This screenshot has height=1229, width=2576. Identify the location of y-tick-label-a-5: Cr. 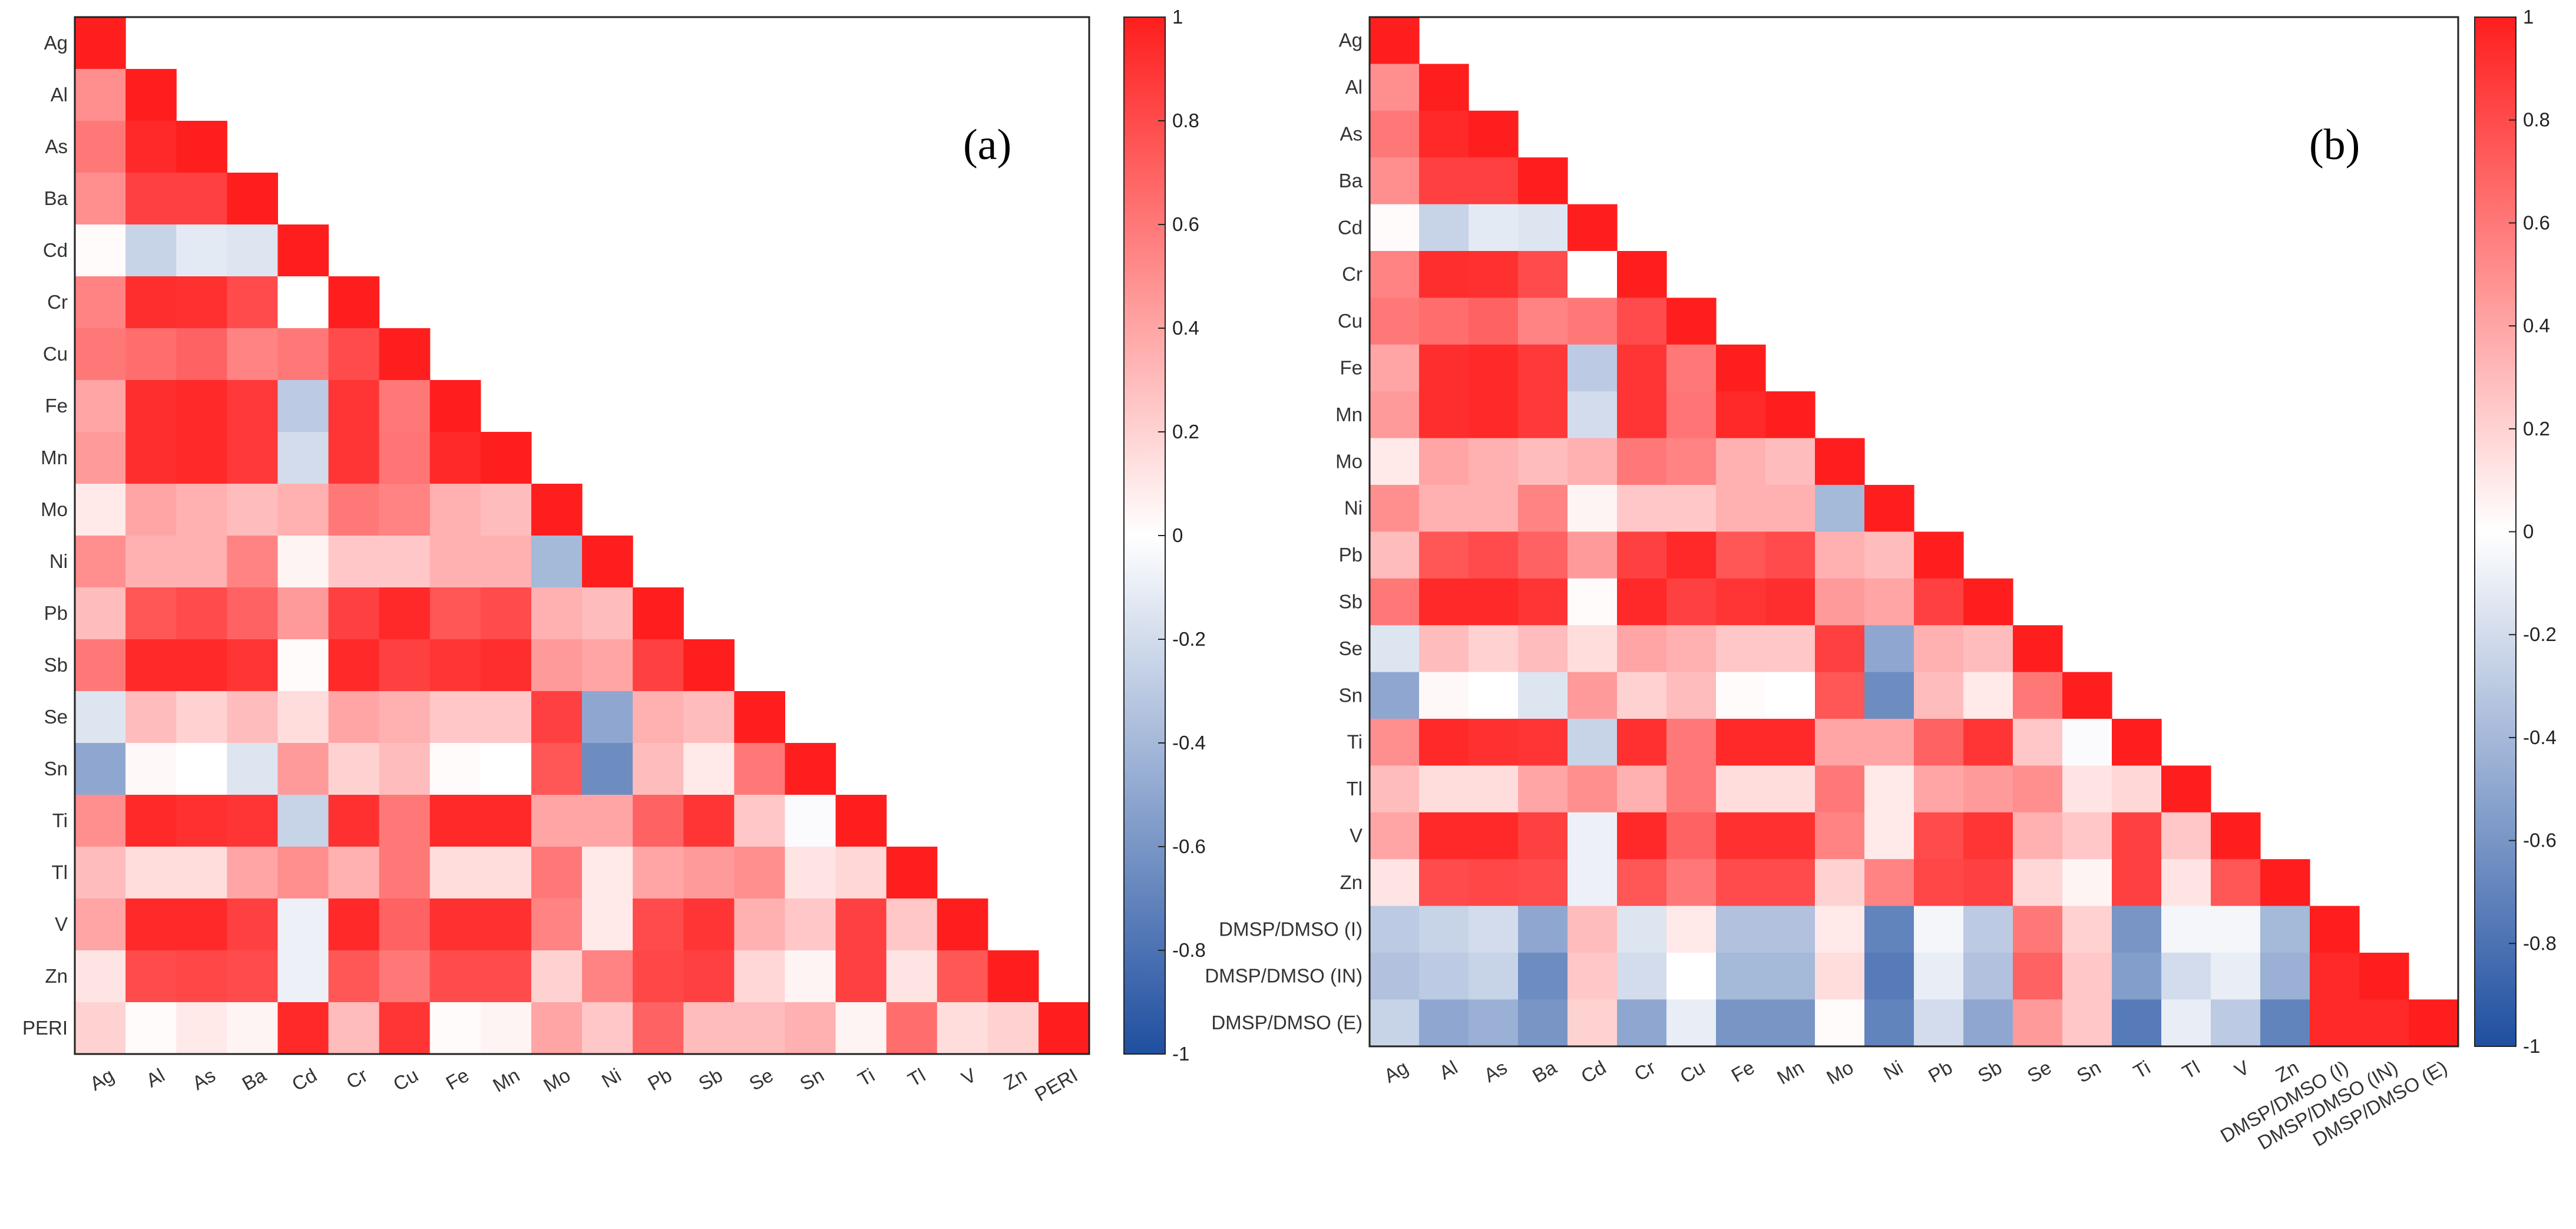
(57, 302).